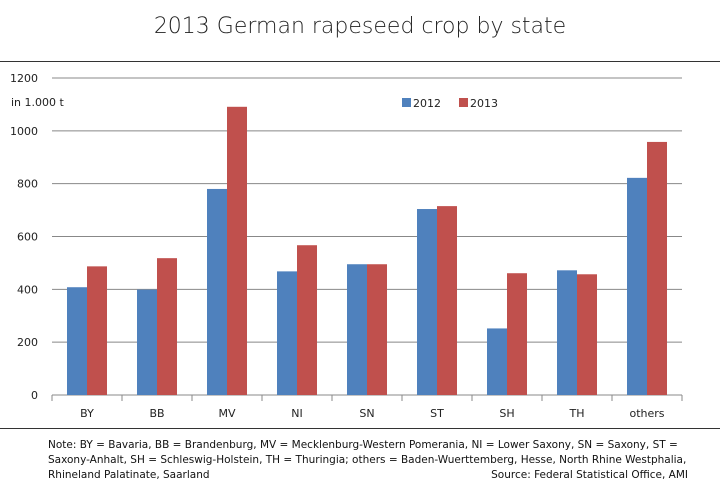 Image resolution: width=720 pixels, height=493 pixels. Describe the element at coordinates (38, 102) in the screenshot. I see `y-axis-label: in 1.000 t` at that location.